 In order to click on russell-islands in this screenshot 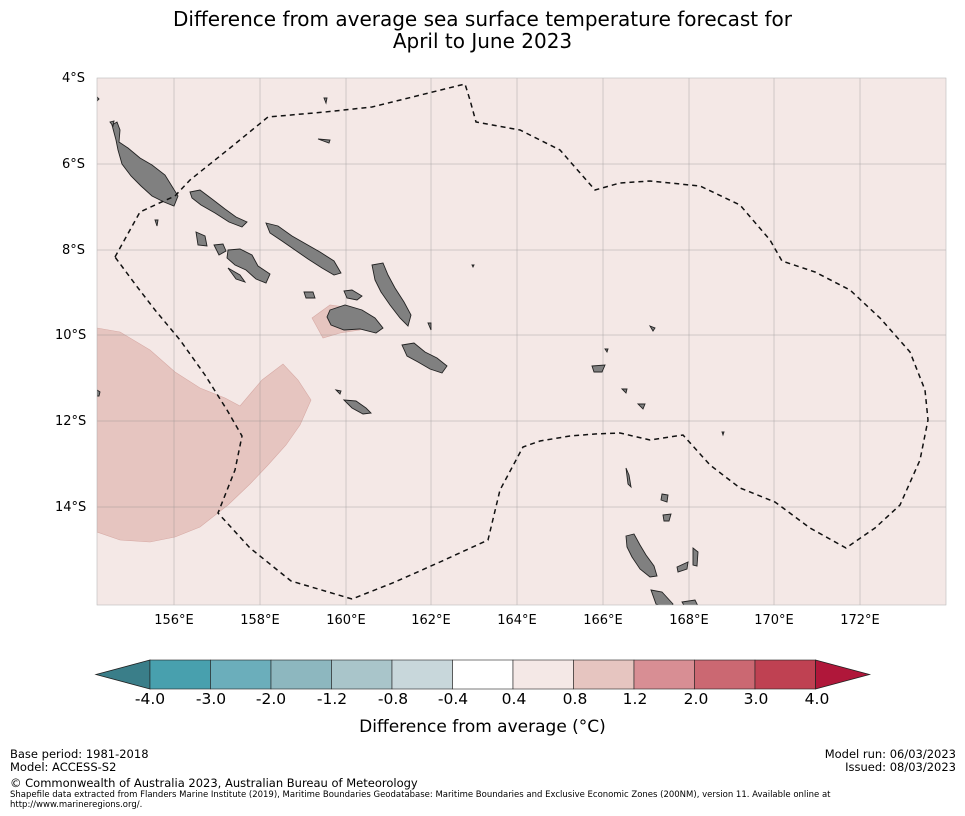, I will do `click(309, 295)`.